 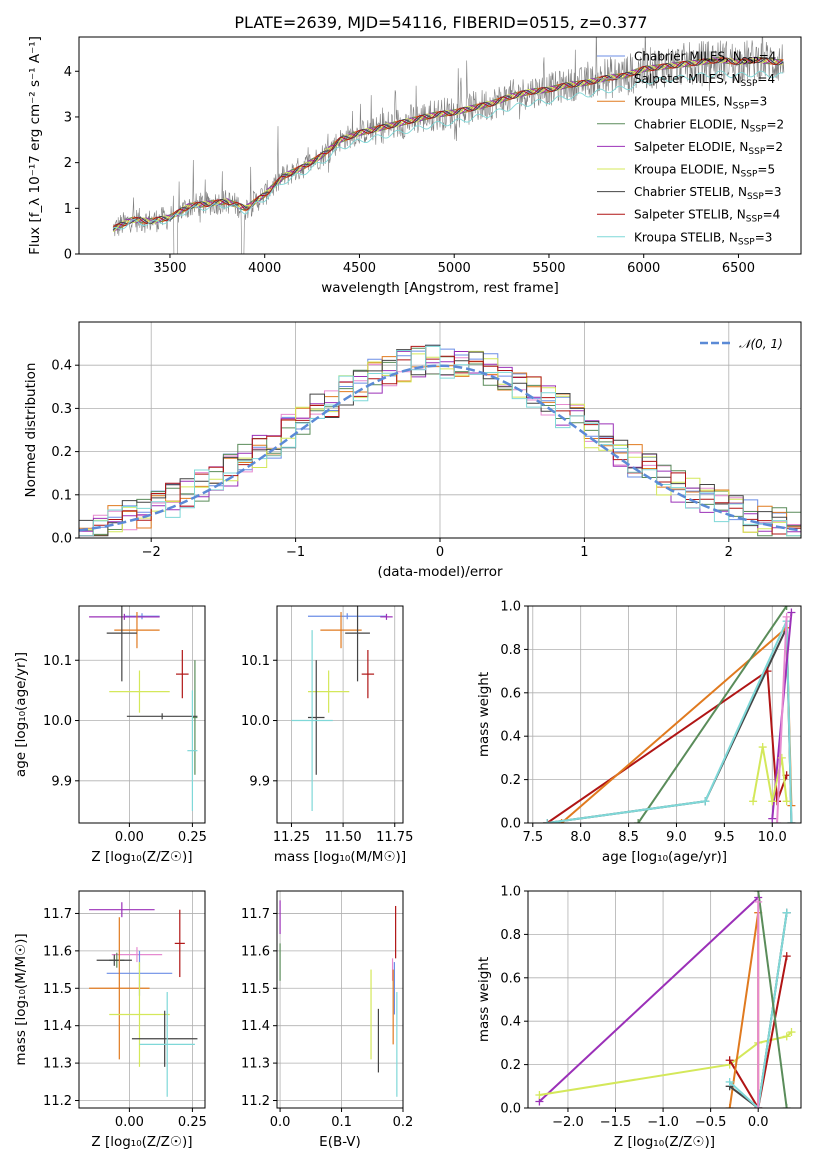 I want to click on legend-label: Salpeter MILES, NSSP=4, so click(x=704, y=80).